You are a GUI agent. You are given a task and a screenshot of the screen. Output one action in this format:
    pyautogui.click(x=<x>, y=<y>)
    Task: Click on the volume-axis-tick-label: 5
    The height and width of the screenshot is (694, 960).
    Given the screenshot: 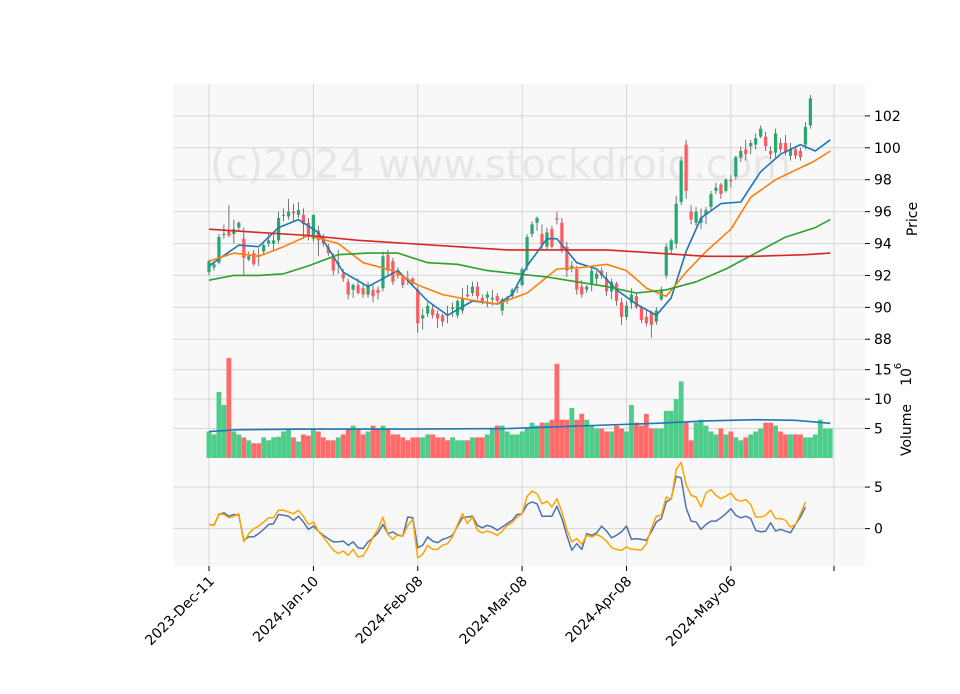 What is the action you would take?
    pyautogui.click(x=878, y=430)
    